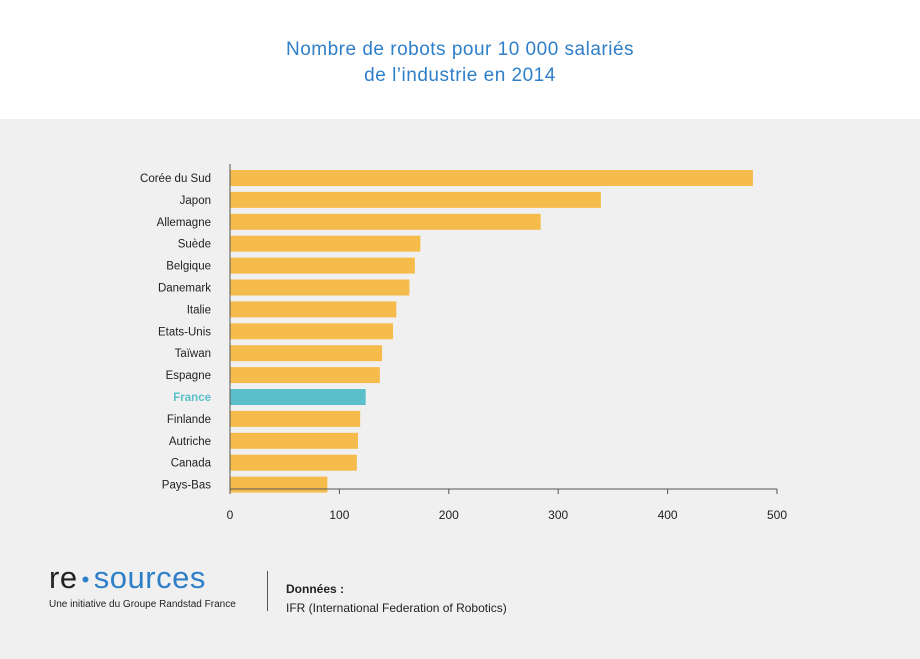 The width and height of the screenshot is (920, 659). Describe the element at coordinates (306, 353) in the screenshot. I see `bar-taiwan` at that location.